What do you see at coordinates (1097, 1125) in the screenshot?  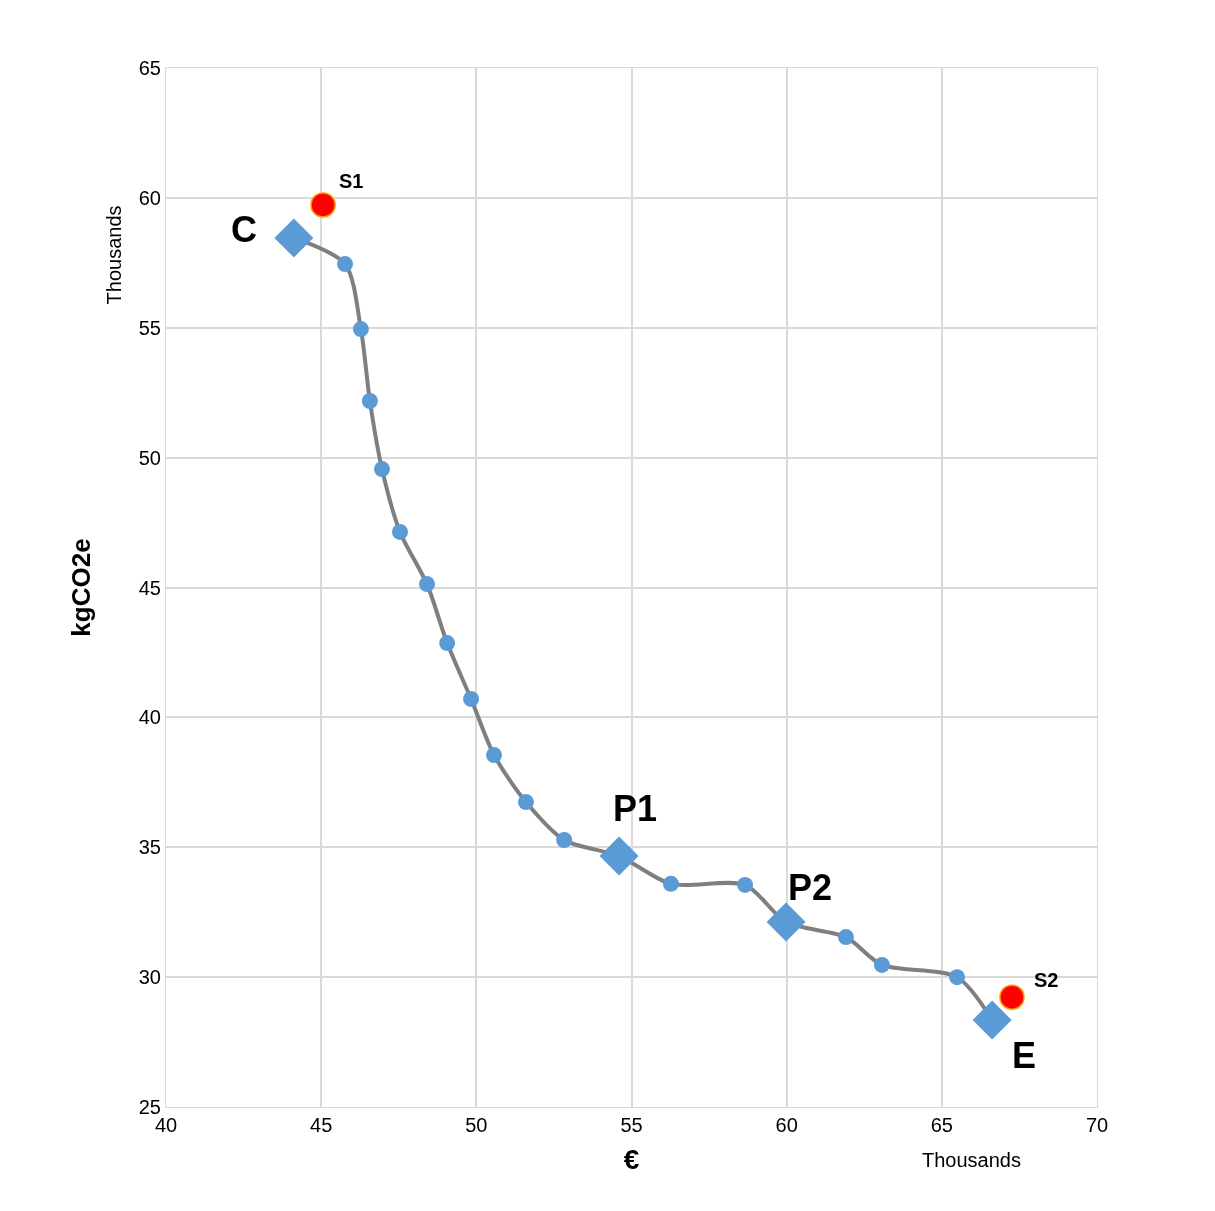 I see `x-tick-label: 70` at bounding box center [1097, 1125].